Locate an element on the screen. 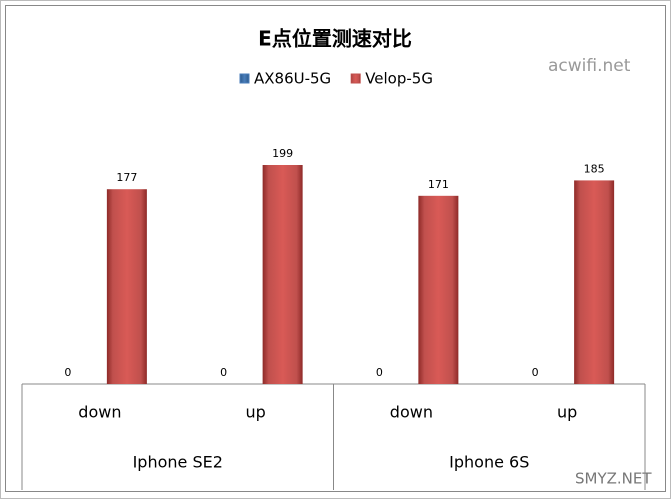  legend-label: Velop-5G is located at coordinates (399, 79).